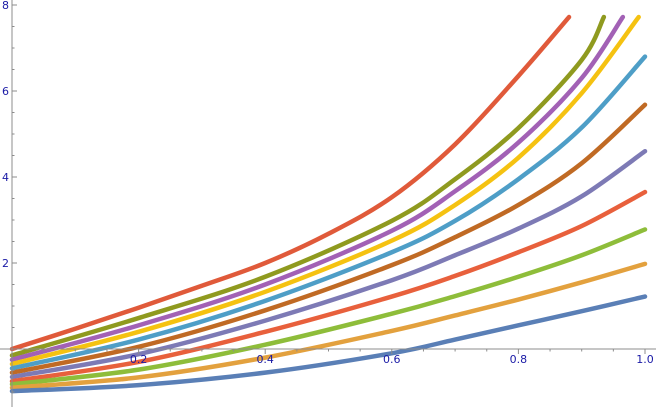 The height and width of the screenshot is (407, 658). I want to click on x-tick-label: 1.0, so click(645, 359).